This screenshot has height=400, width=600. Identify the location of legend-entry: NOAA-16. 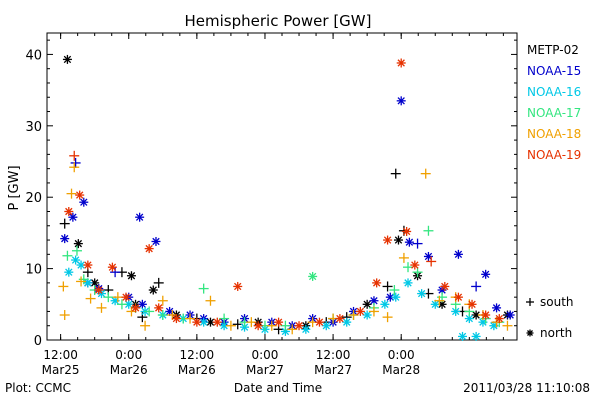
(554, 92).